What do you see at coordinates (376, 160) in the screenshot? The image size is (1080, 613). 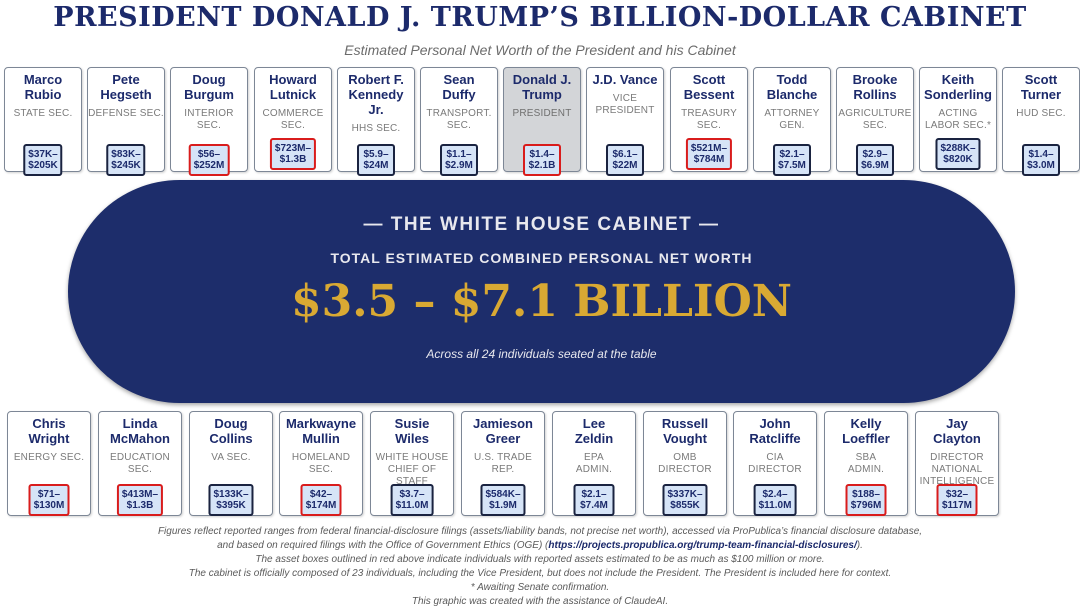 I see `net-worth-badge: $5.9–$24M` at bounding box center [376, 160].